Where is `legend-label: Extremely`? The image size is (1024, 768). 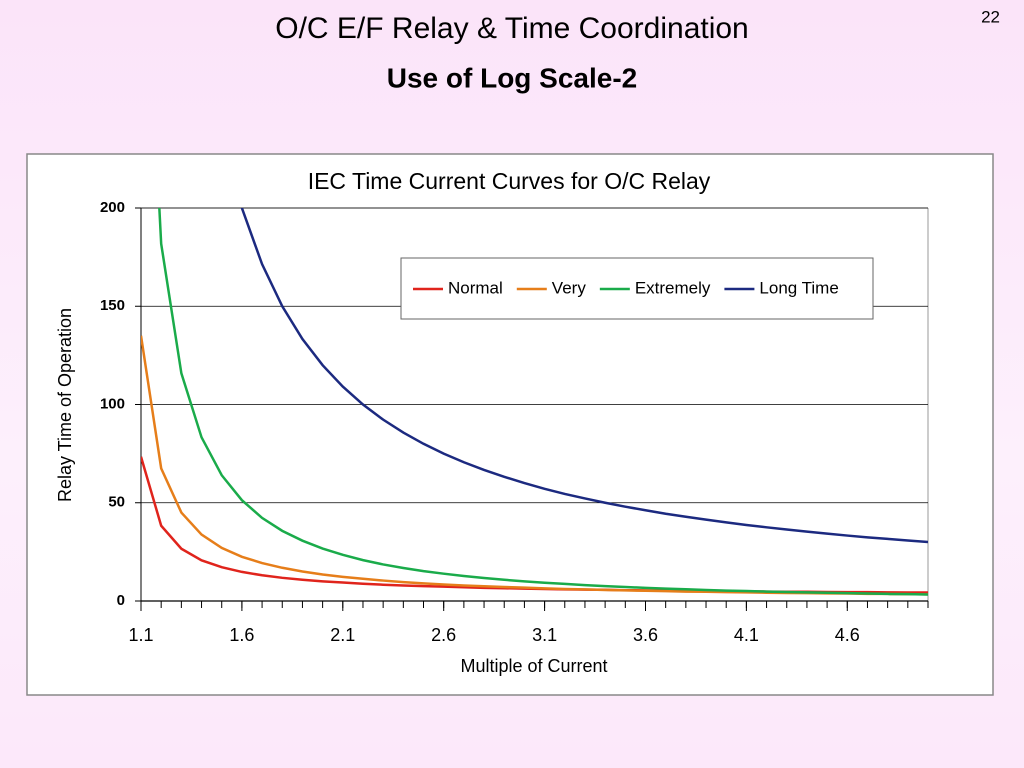
legend-label: Extremely is located at coordinates (673, 287).